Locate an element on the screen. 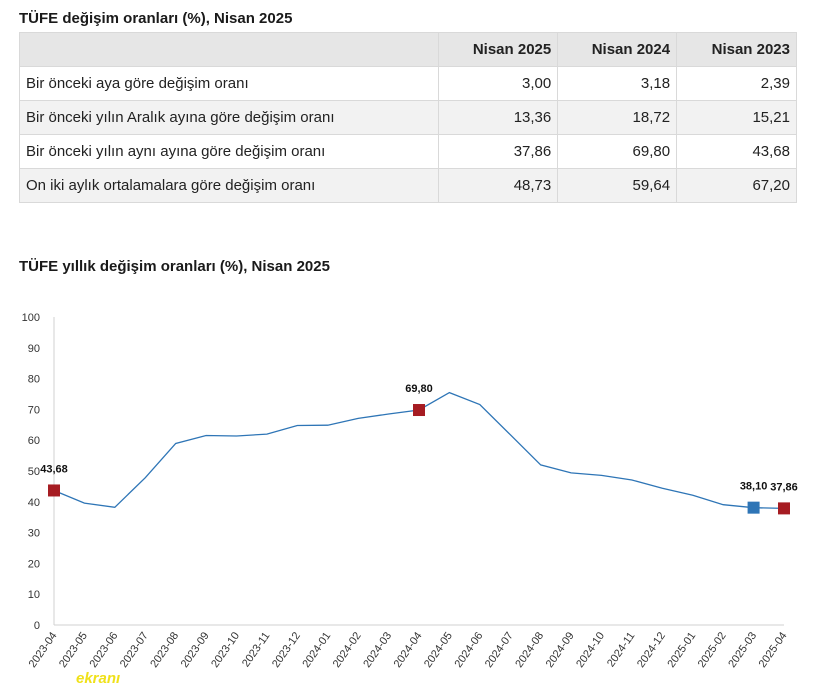 The height and width of the screenshot is (692, 831). y-tick-label: 40 is located at coordinates (34, 503).